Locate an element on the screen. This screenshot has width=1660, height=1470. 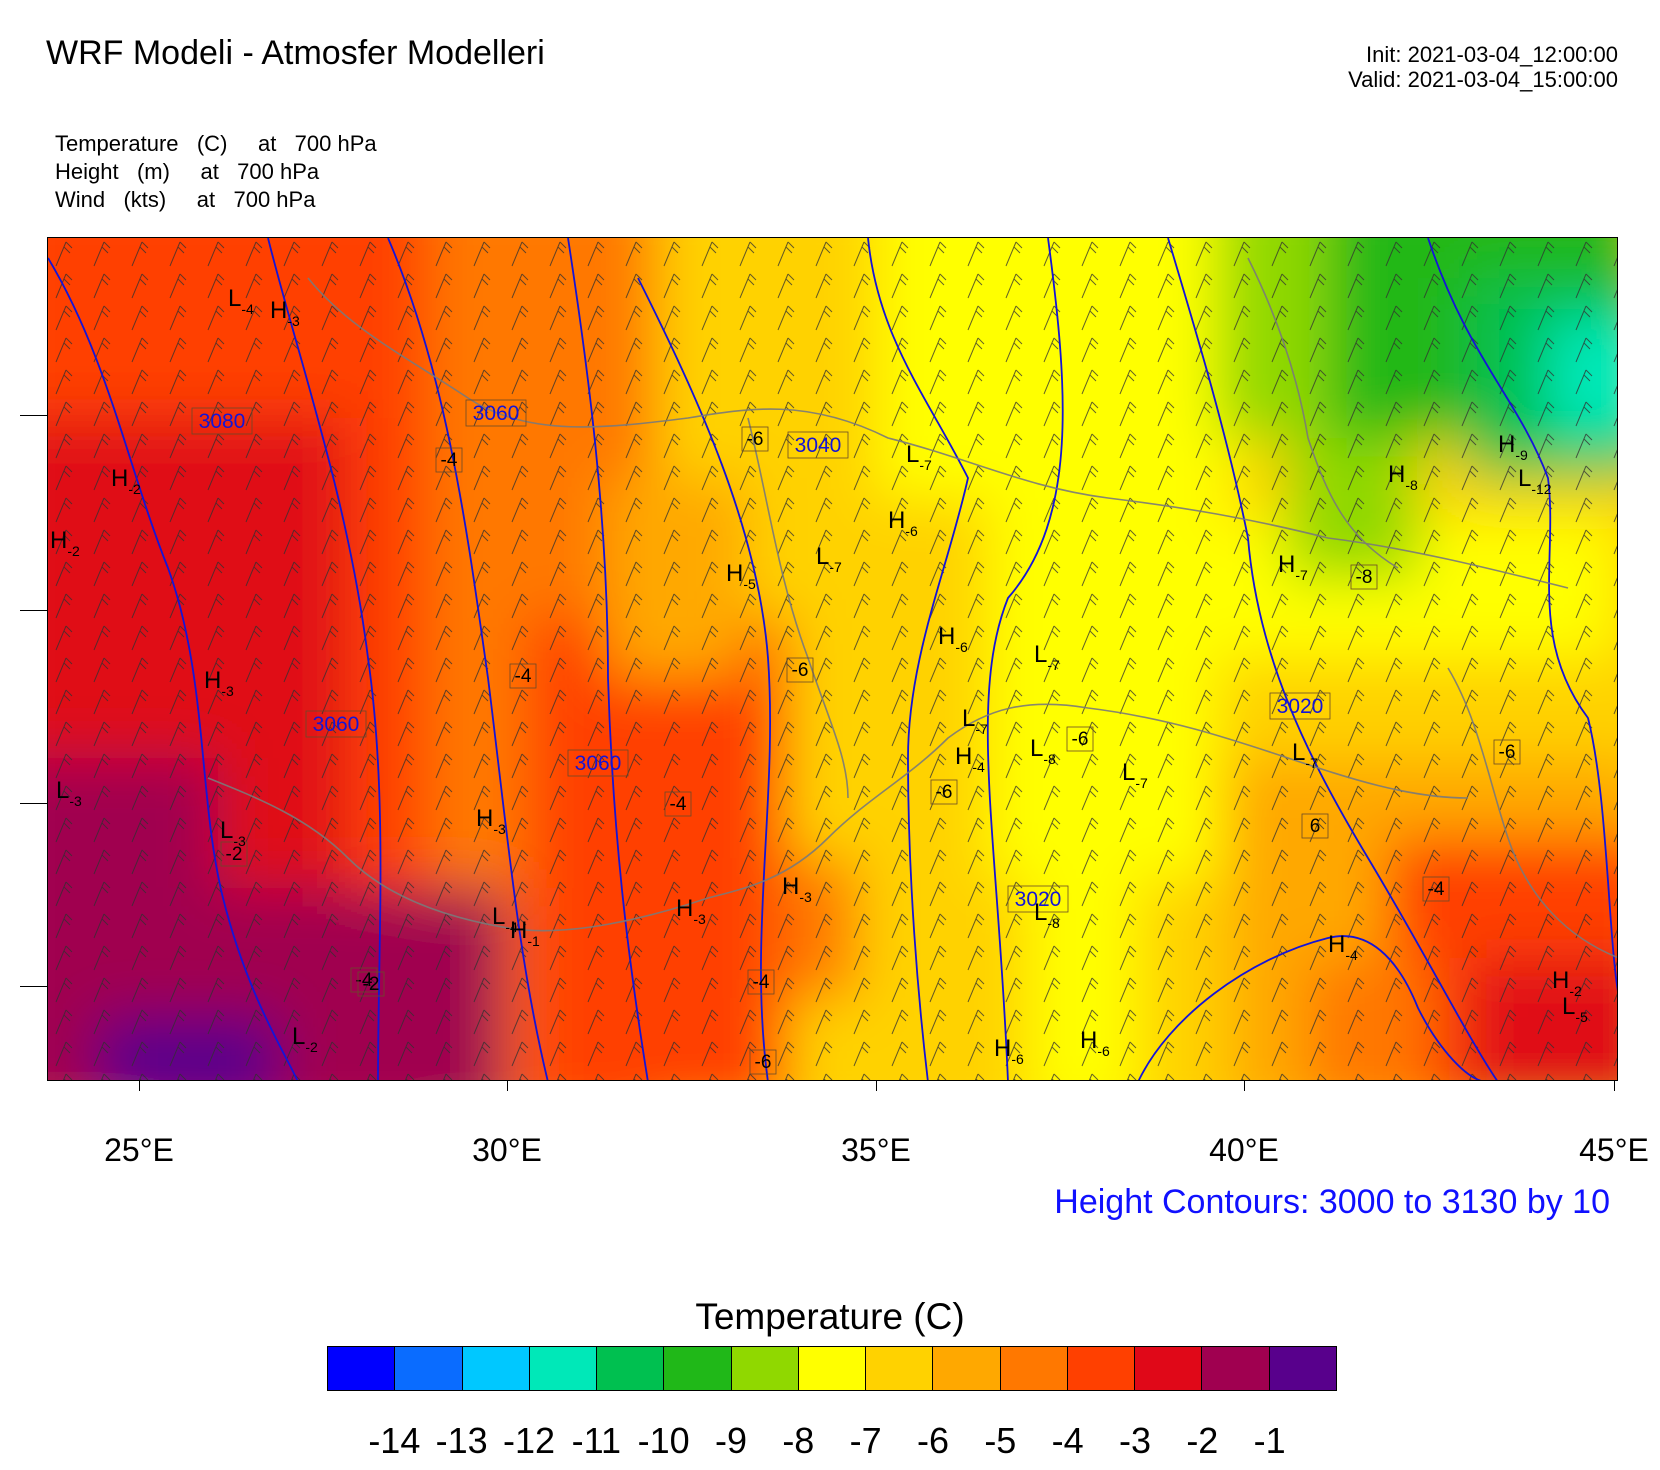
colorbar-label: -12 is located at coordinates (529, 1440).